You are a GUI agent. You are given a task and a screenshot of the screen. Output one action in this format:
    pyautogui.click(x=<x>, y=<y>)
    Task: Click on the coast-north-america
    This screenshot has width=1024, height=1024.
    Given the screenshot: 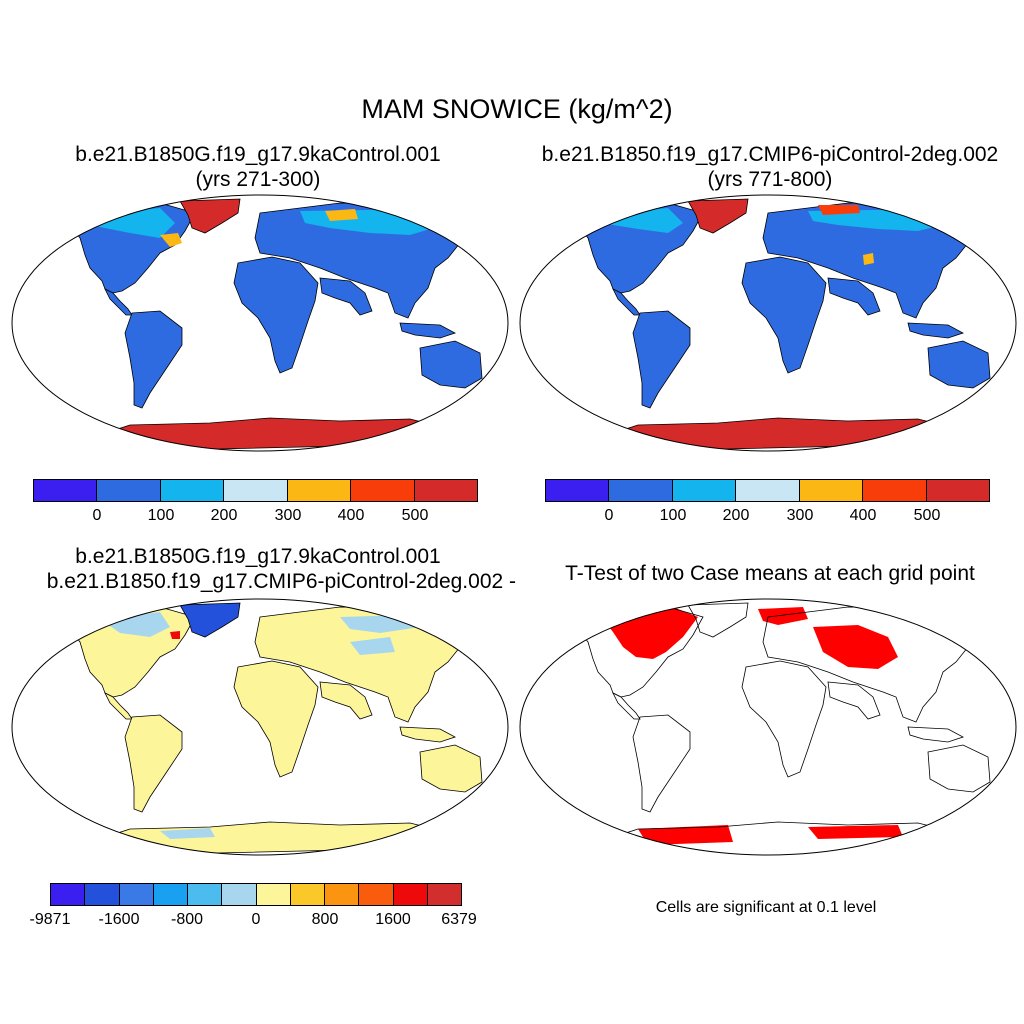 What is the action you would take?
    pyautogui.click(x=641, y=652)
    